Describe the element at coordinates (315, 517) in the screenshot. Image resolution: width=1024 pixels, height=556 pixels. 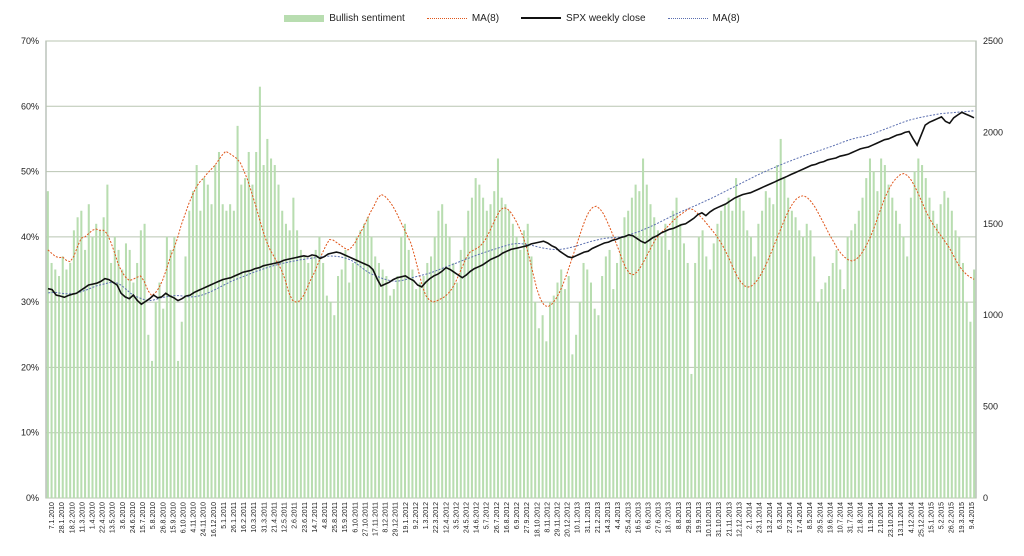
I see `x-axis-tick-label: 14.7.2011` at that location.